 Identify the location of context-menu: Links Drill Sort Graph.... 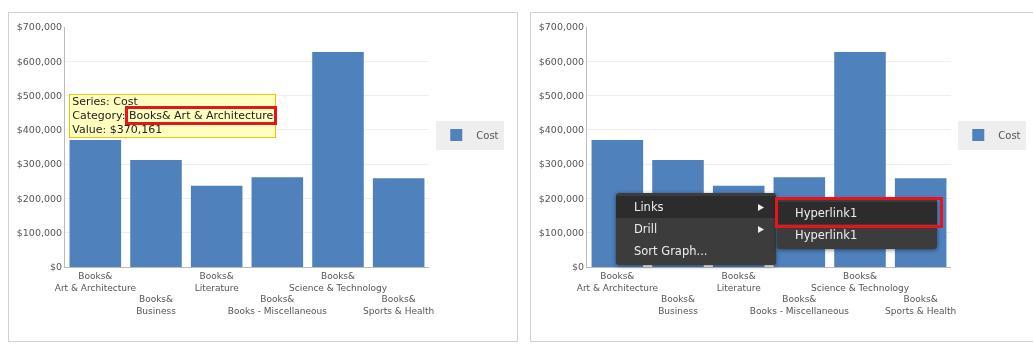
(696, 229).